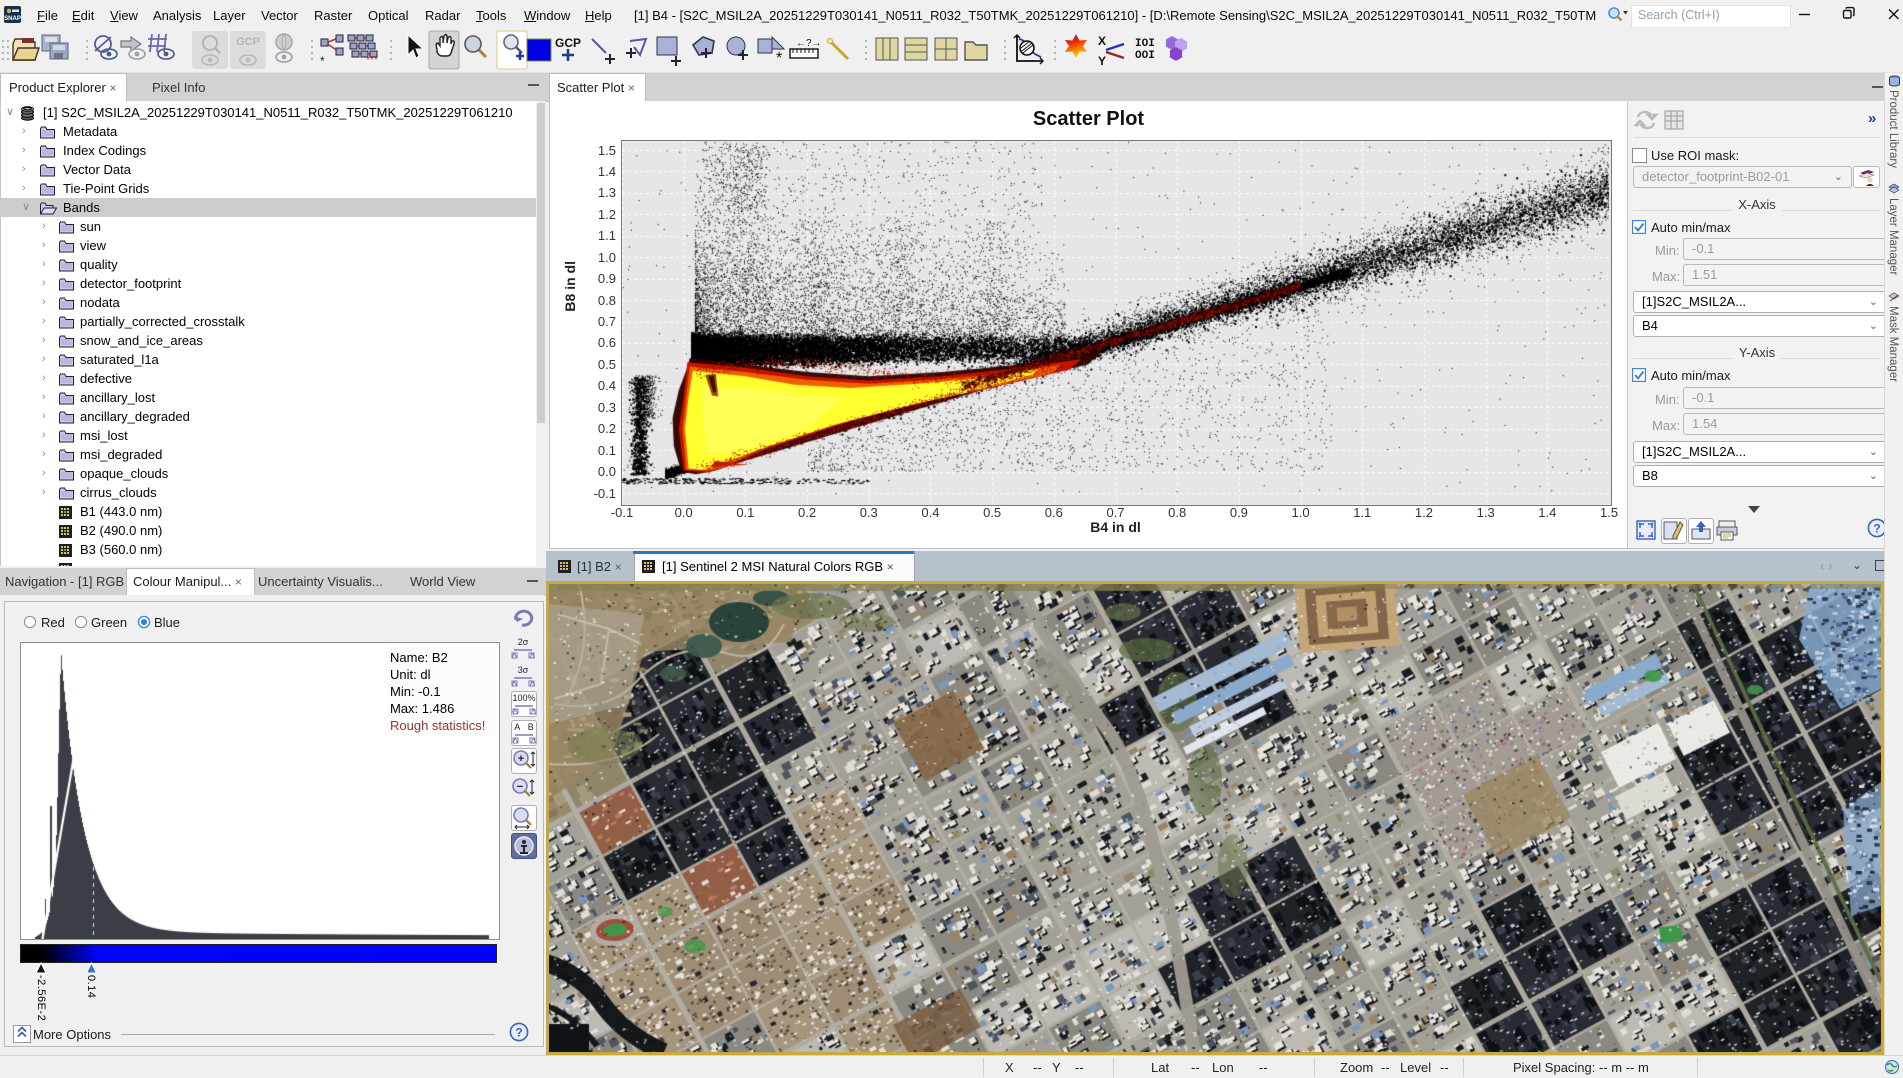  I want to click on svg-text: 3σ, so click(523, 670).